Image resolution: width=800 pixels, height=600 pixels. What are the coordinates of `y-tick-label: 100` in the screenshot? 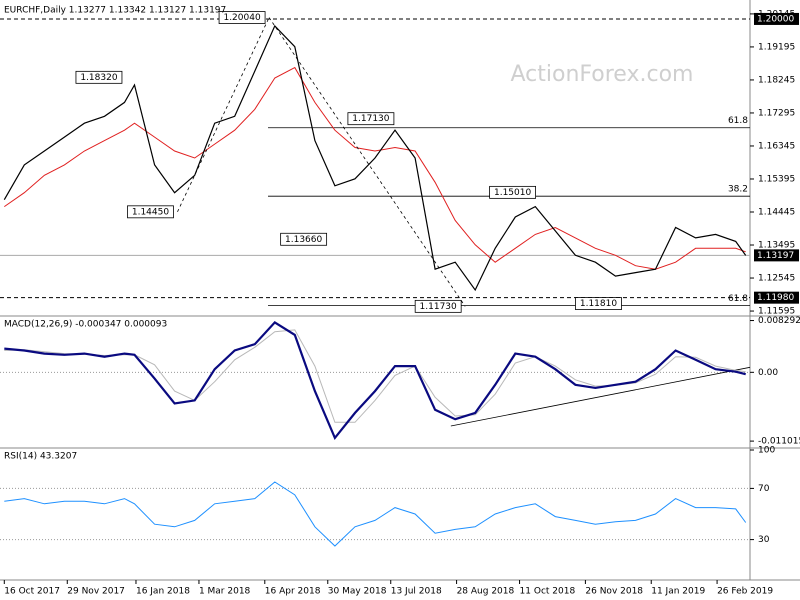 It's located at (766, 451).